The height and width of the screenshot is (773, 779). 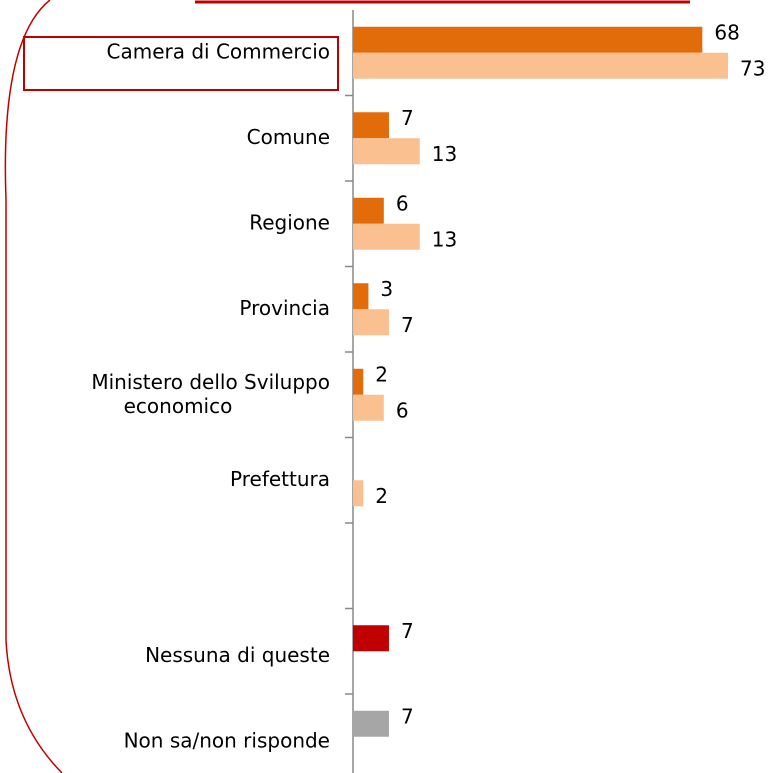 I want to click on highlight-box, so click(x=181, y=63).